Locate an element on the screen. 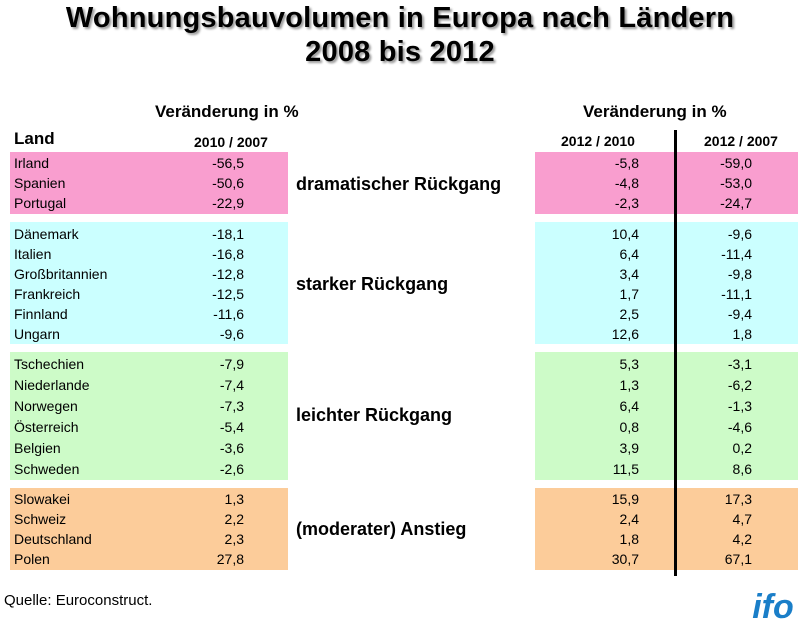  table-row: -9,4 is located at coordinates (737, 314).